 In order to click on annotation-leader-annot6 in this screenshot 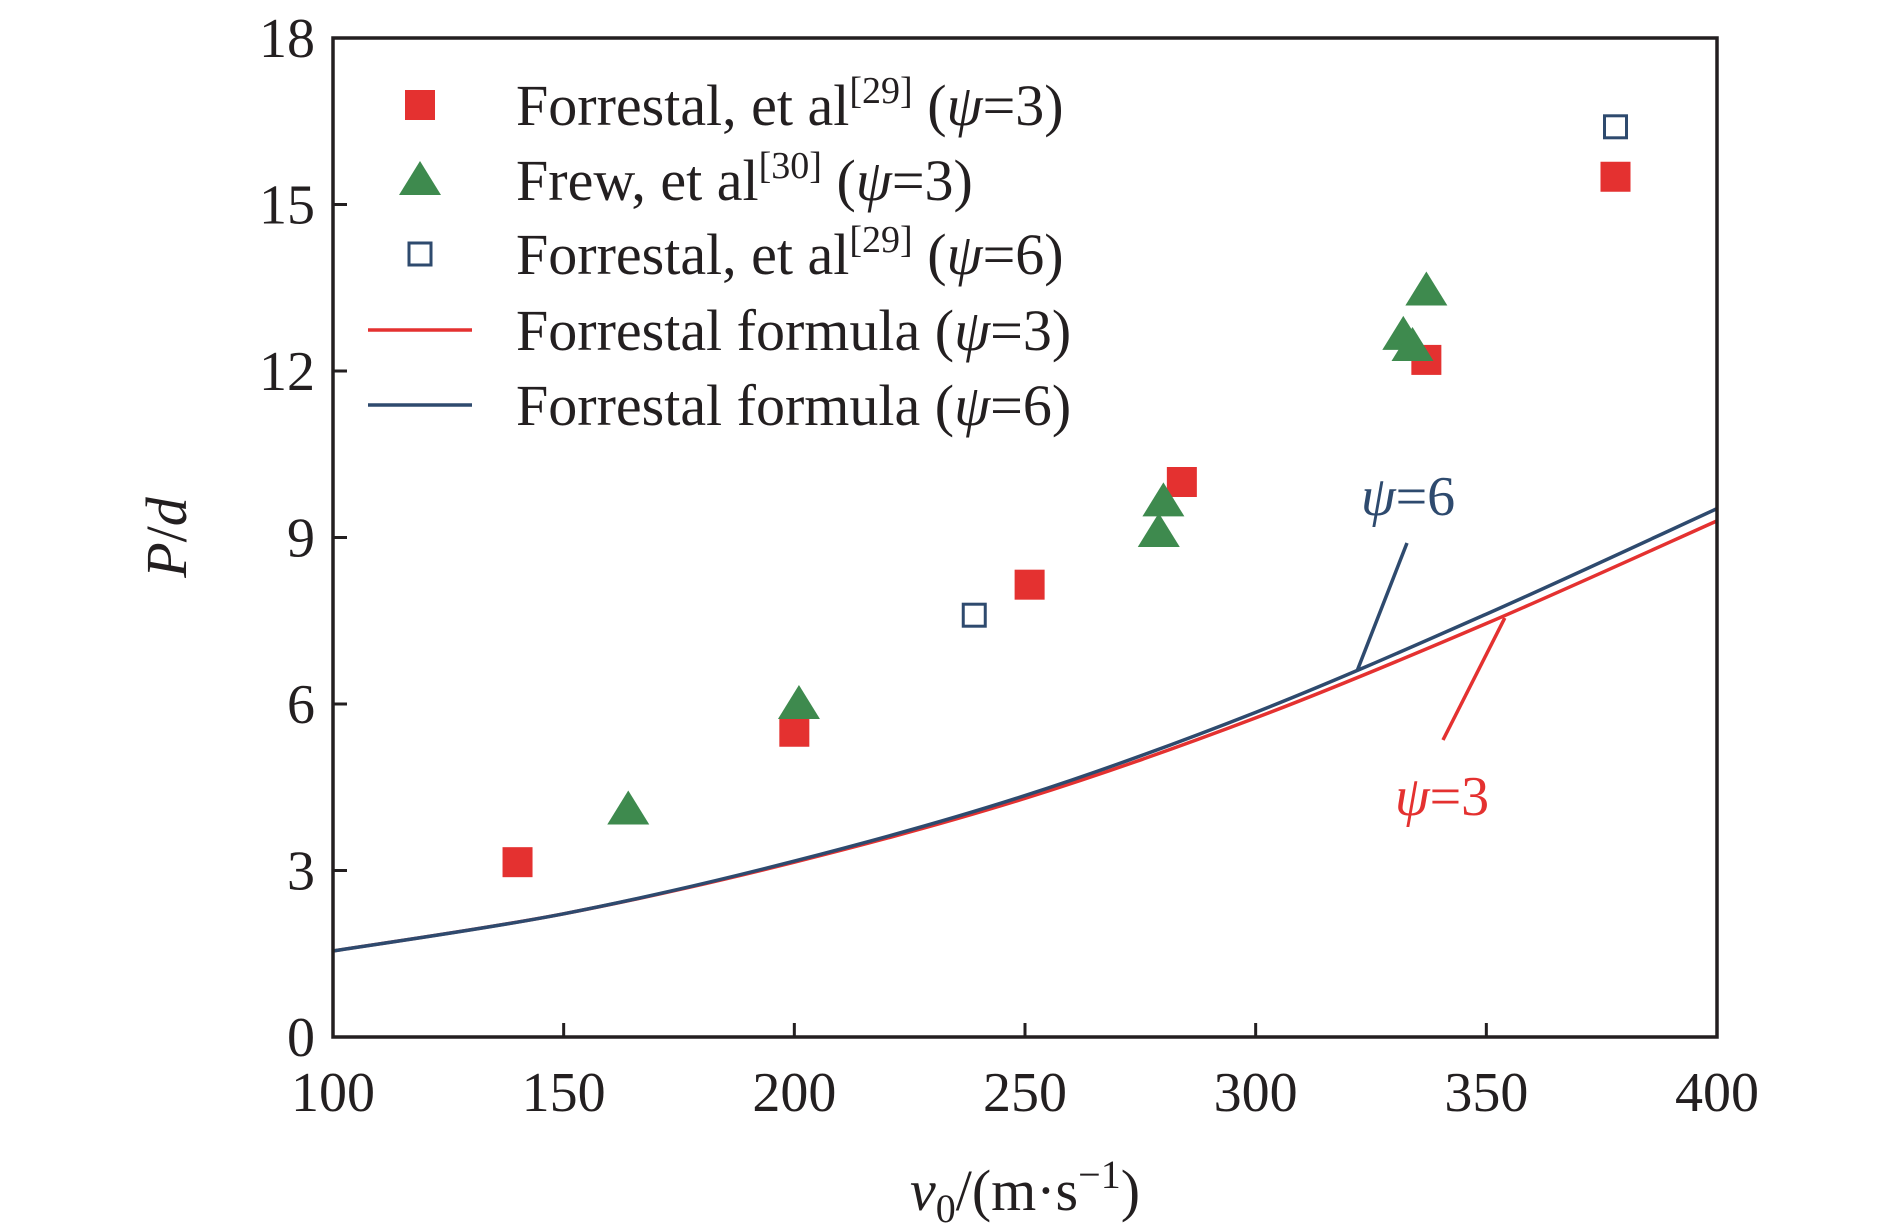, I will do `click(1382, 607)`.